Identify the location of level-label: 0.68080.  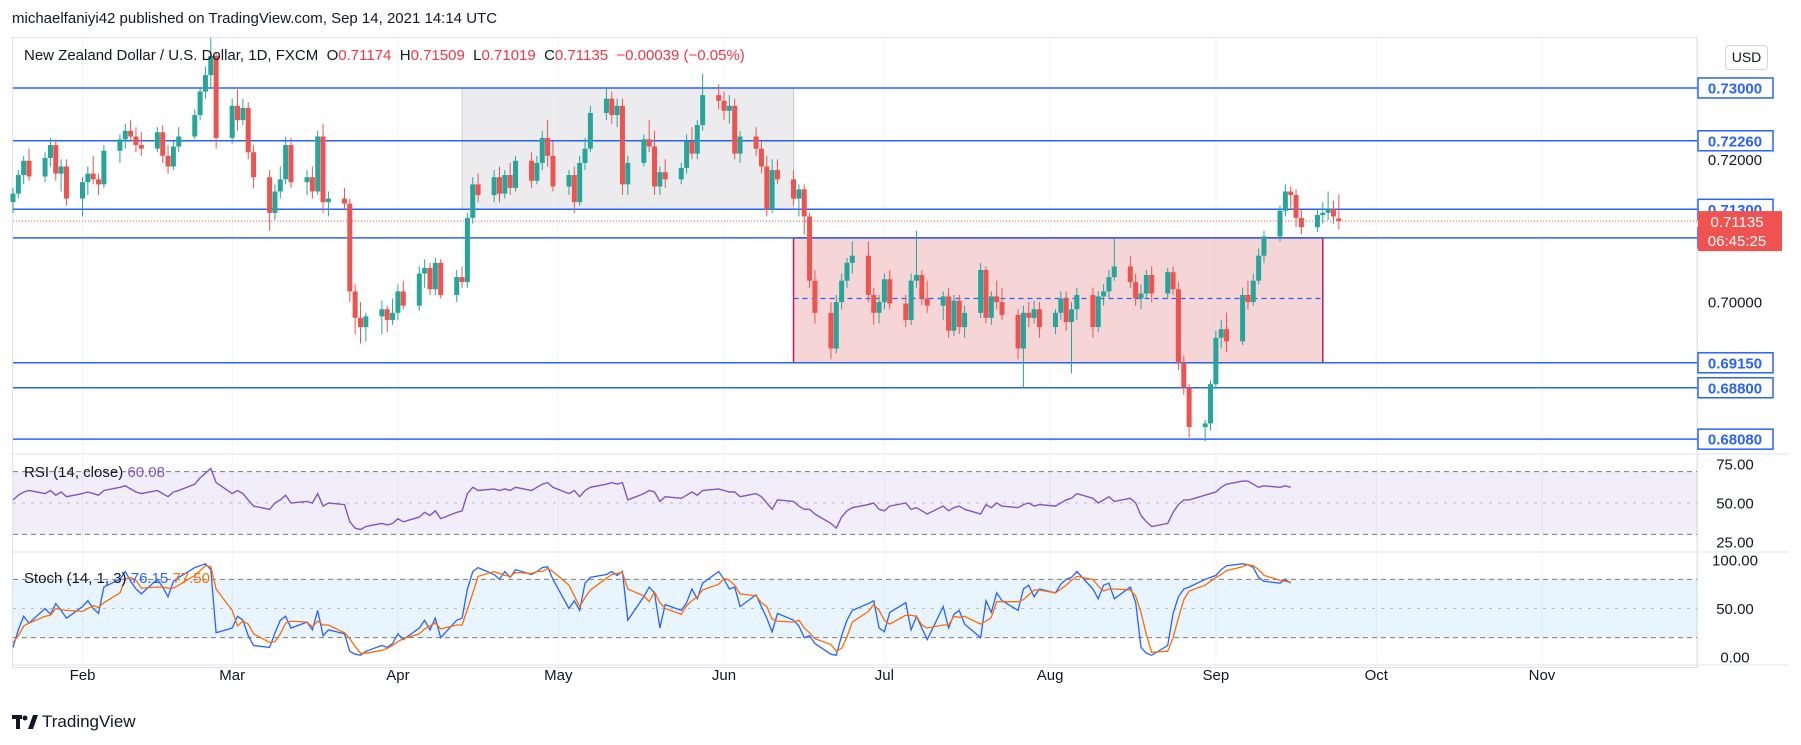
(1735, 440).